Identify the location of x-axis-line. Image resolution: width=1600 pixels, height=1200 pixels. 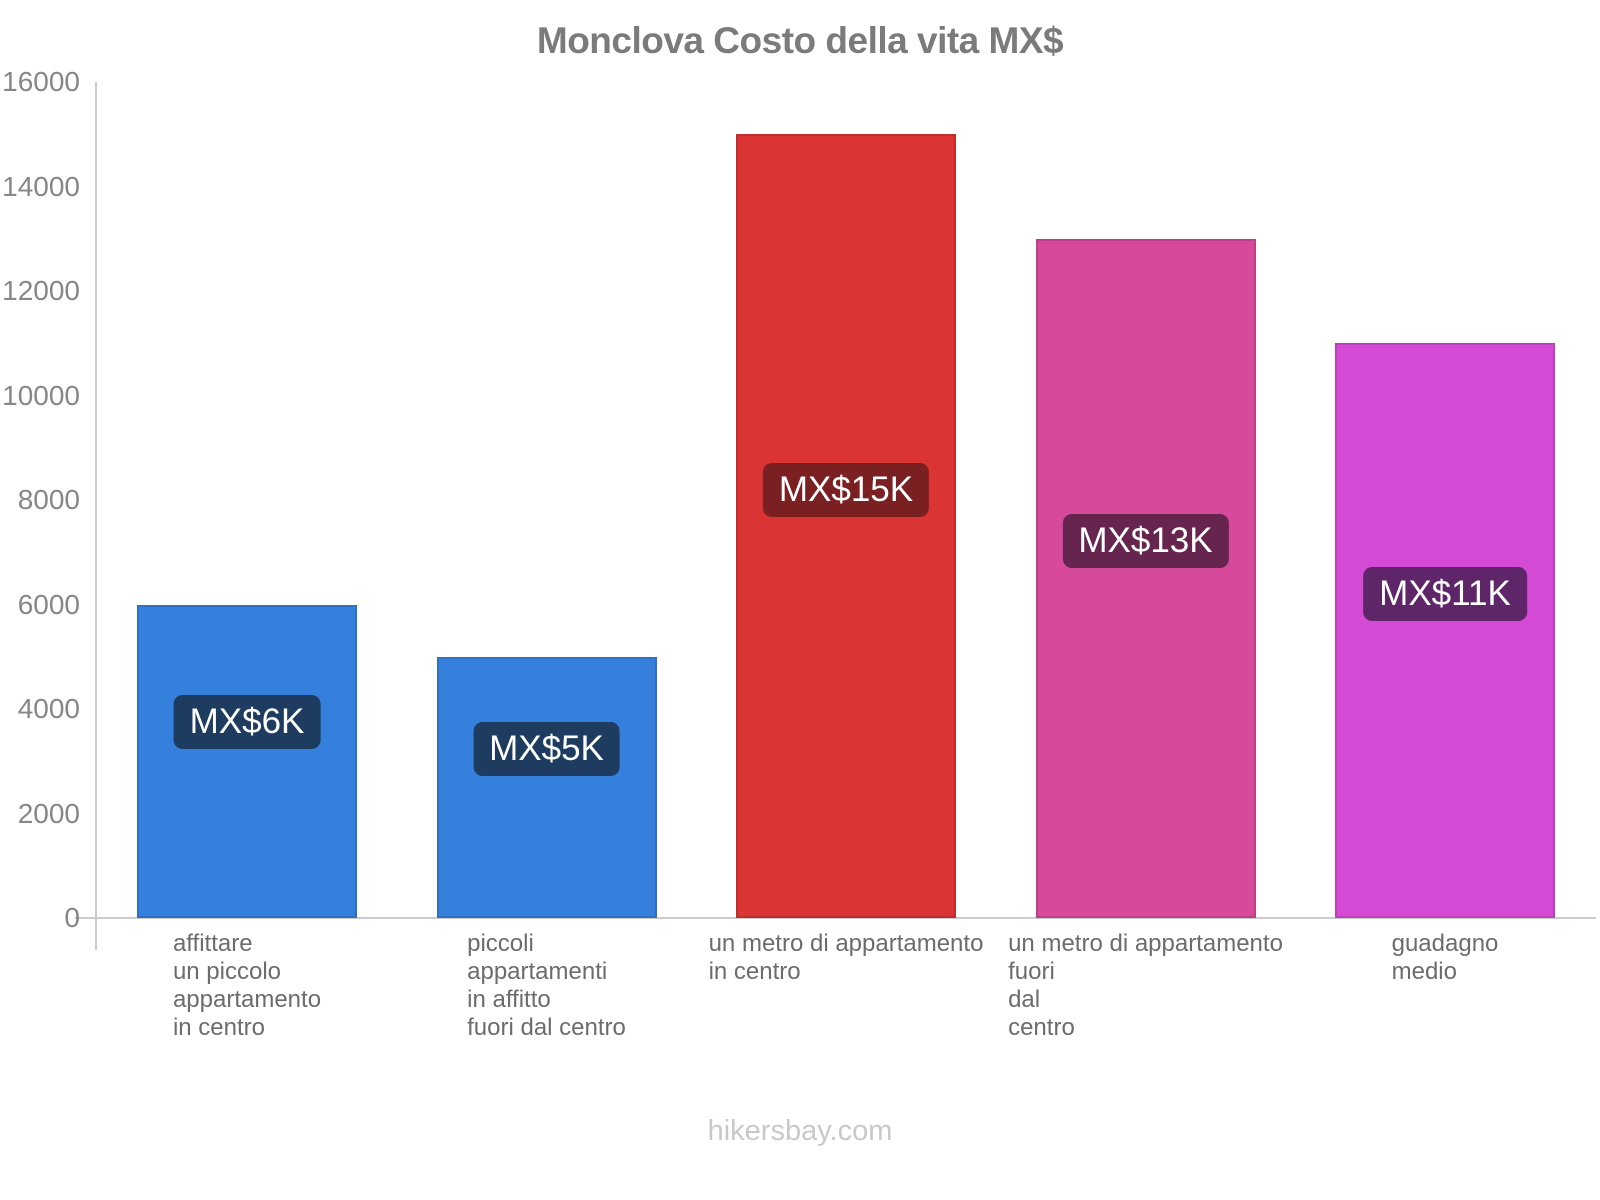
(835, 918).